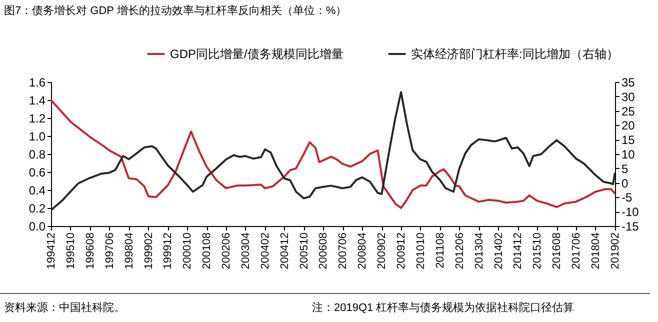 The width and height of the screenshot is (658, 322). Describe the element at coordinates (596, 251) in the screenshot. I see `x-tick-label: 201804` at that location.